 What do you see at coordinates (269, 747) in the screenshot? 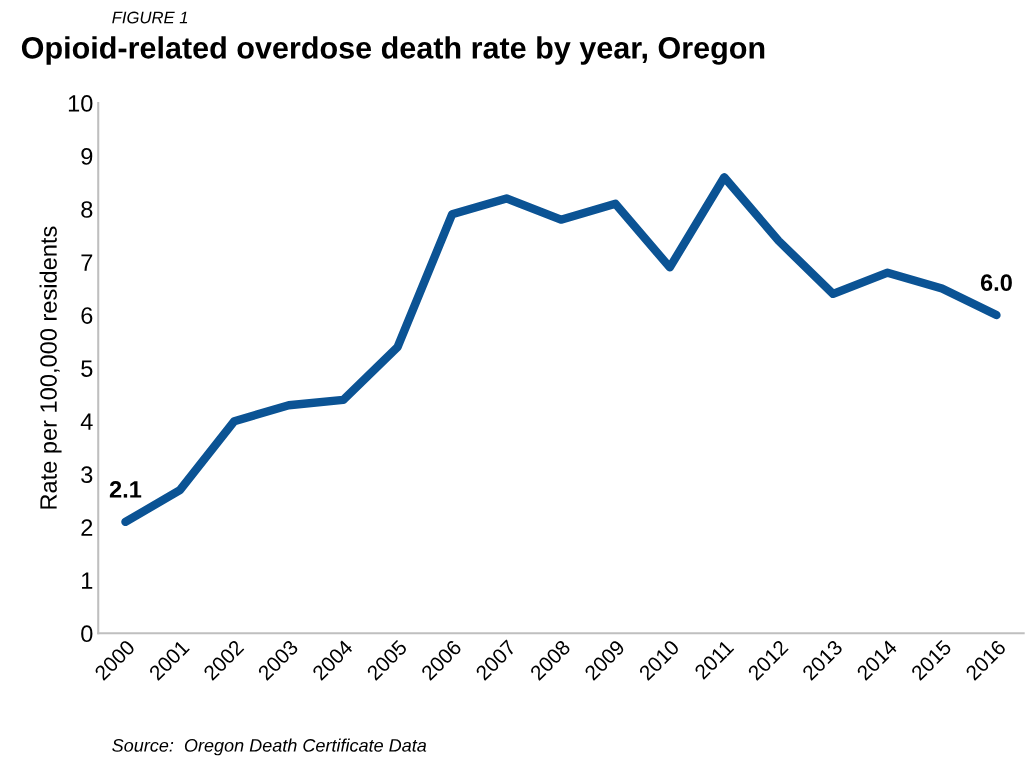
I see `source-note: Source: Oregon Death Certificate Data` at bounding box center [269, 747].